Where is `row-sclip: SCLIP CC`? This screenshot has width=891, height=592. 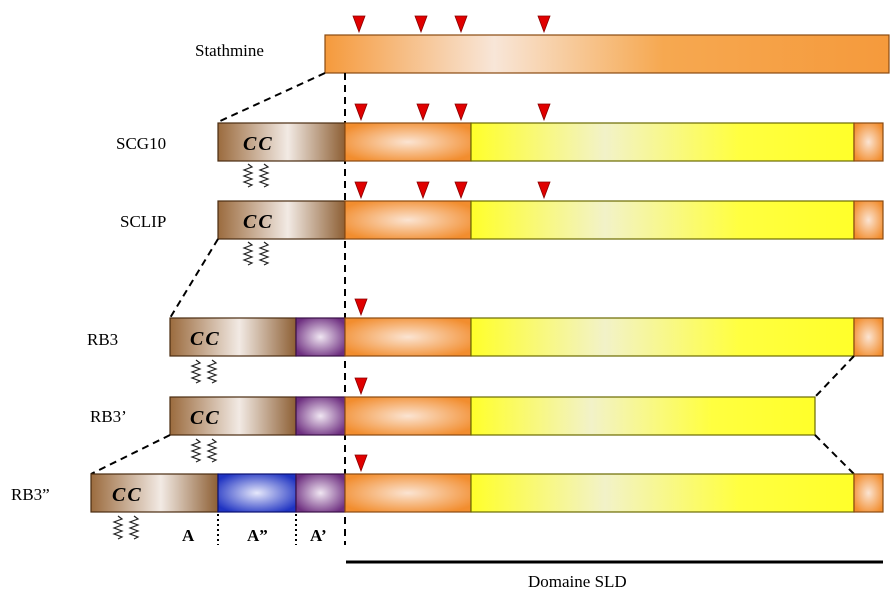
row-sclip: SCLIP CC is located at coordinates (502, 223).